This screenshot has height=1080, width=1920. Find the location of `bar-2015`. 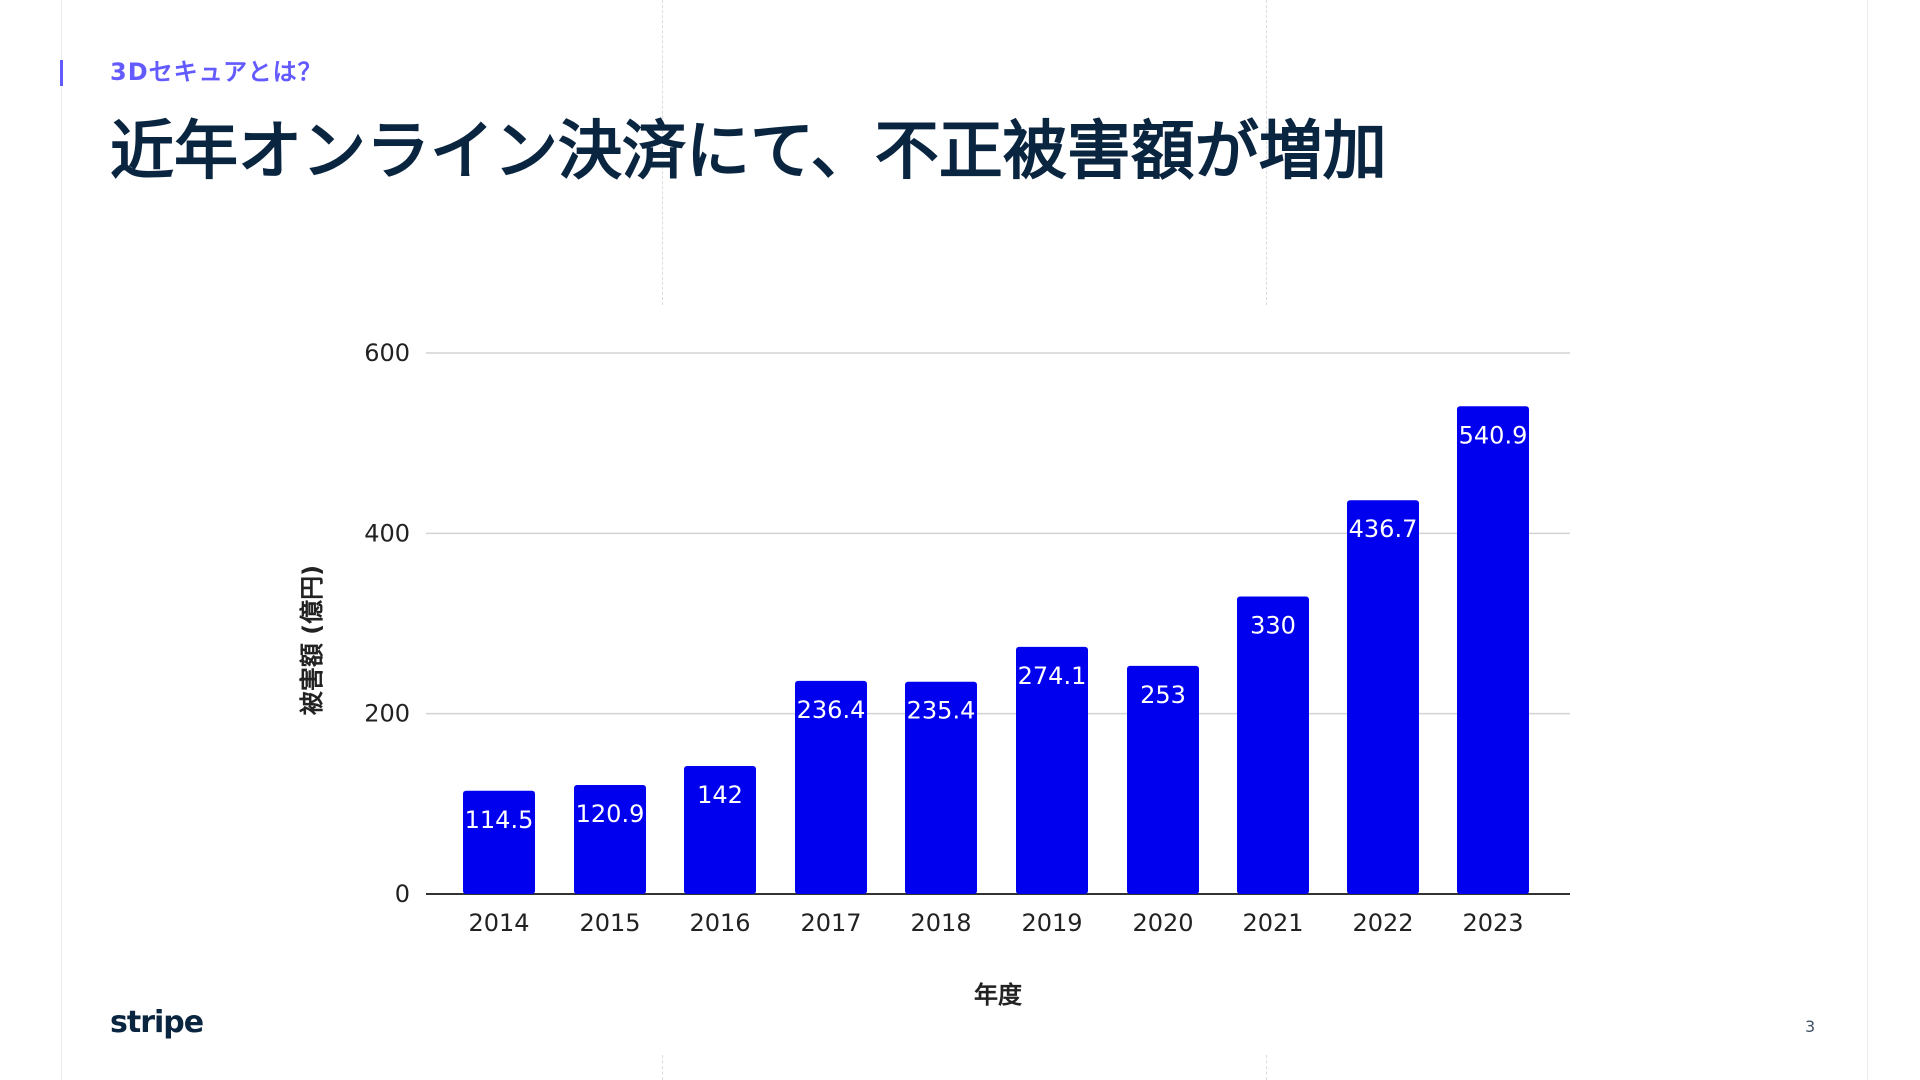

bar-2015 is located at coordinates (610, 839).